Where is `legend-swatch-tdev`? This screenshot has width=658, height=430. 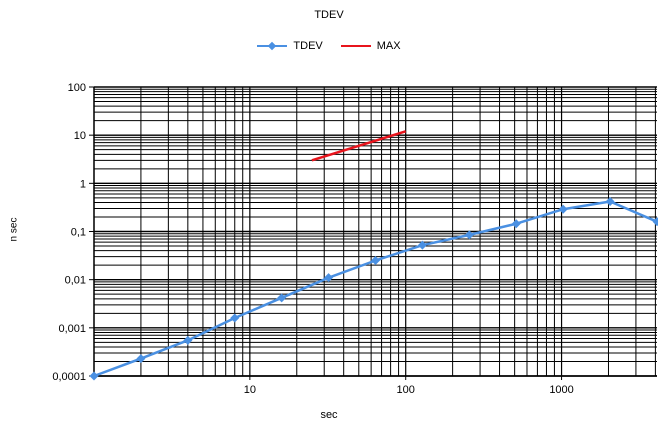
legend-swatch-tdev is located at coordinates (272, 46).